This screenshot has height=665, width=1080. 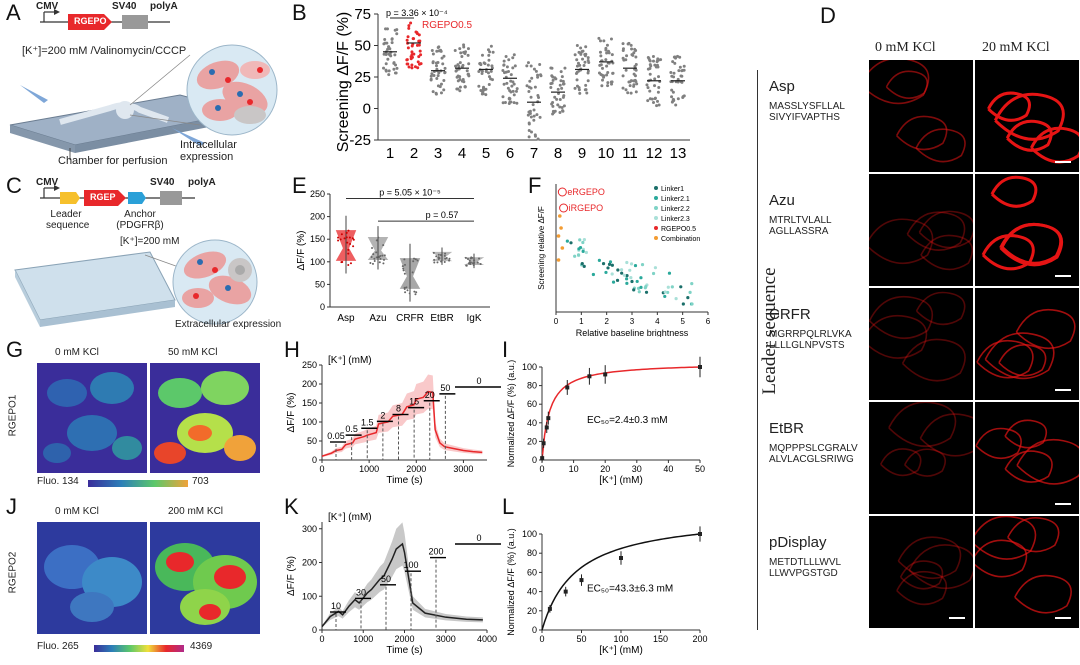 I want to click on panel-letter-d: D, so click(x=828, y=15).